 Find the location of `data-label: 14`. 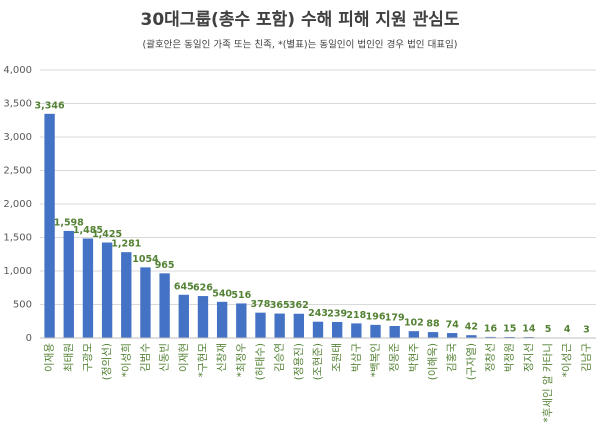

data-label: 14 is located at coordinates (529, 329).